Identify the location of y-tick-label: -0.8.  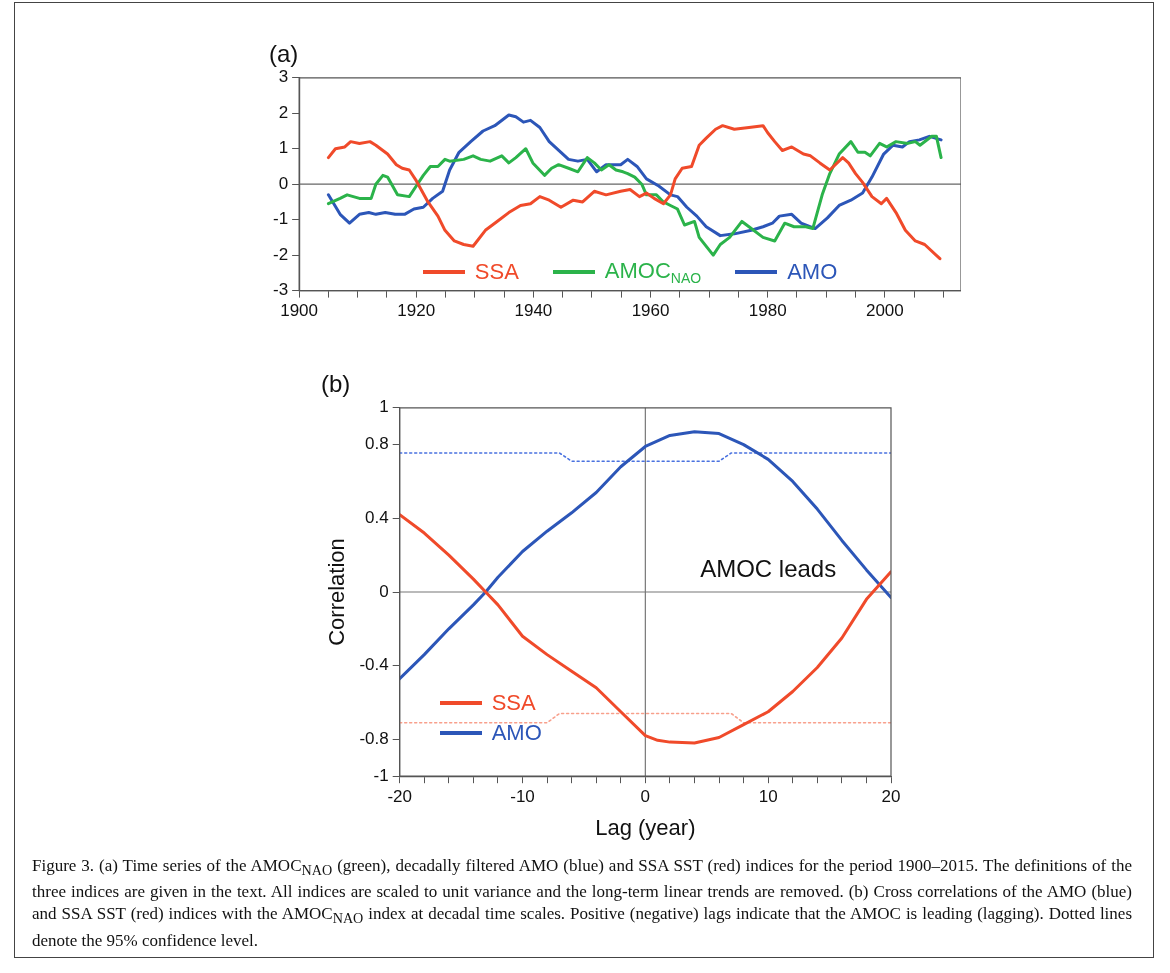
(374, 739).